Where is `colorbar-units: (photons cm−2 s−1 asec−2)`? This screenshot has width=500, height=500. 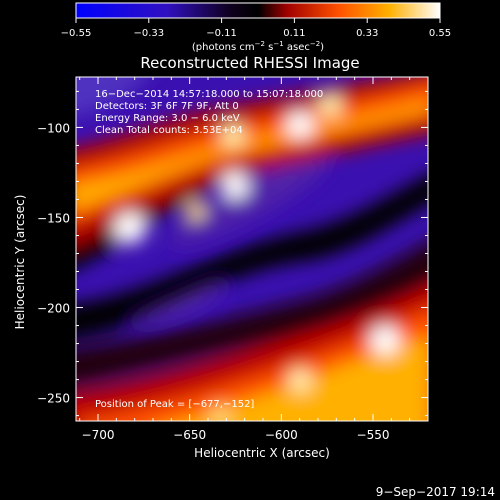
colorbar-units: (photons cm−2 s−1 asec−2) is located at coordinates (258, 46).